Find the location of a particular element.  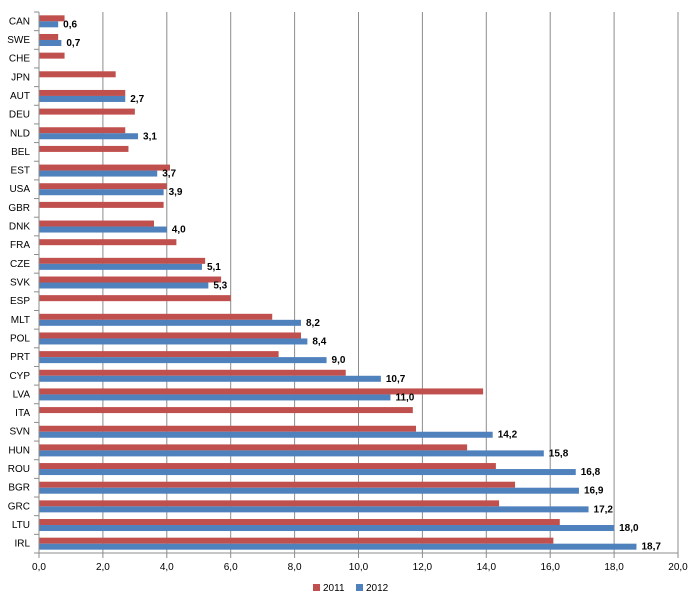

y-tick-label: CAN is located at coordinates (19, 21).